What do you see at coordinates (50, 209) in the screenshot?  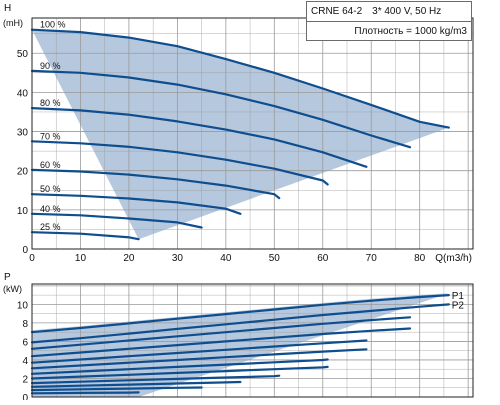 I see `speed-label-40: 40 %` at bounding box center [50, 209].